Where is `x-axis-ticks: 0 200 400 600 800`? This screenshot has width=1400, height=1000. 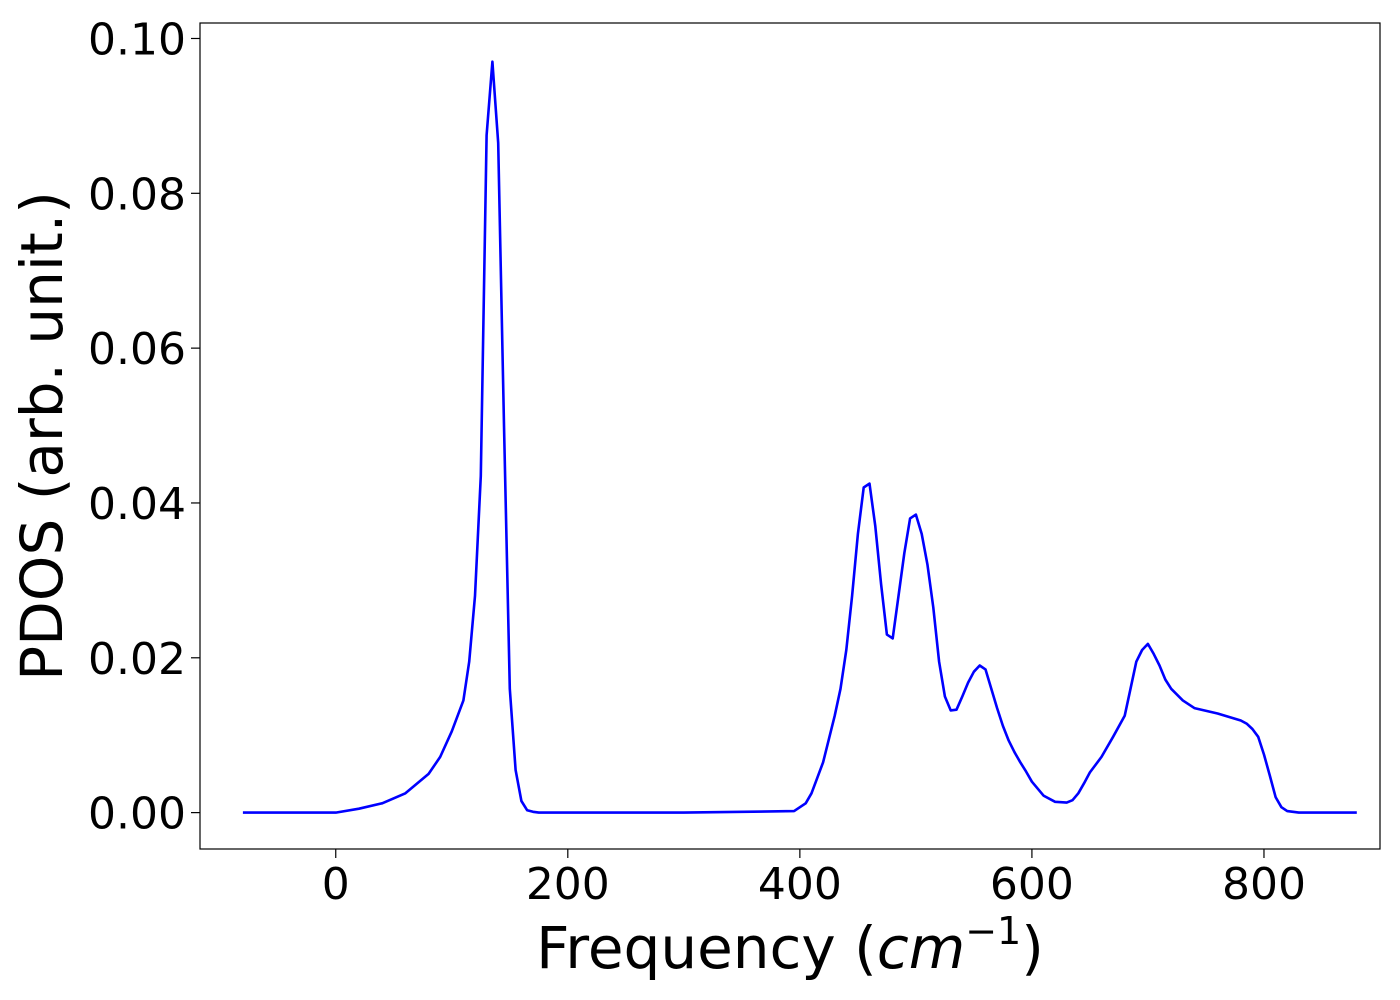
x-axis-ticks: 0 200 400 600 800 is located at coordinates (814, 879).